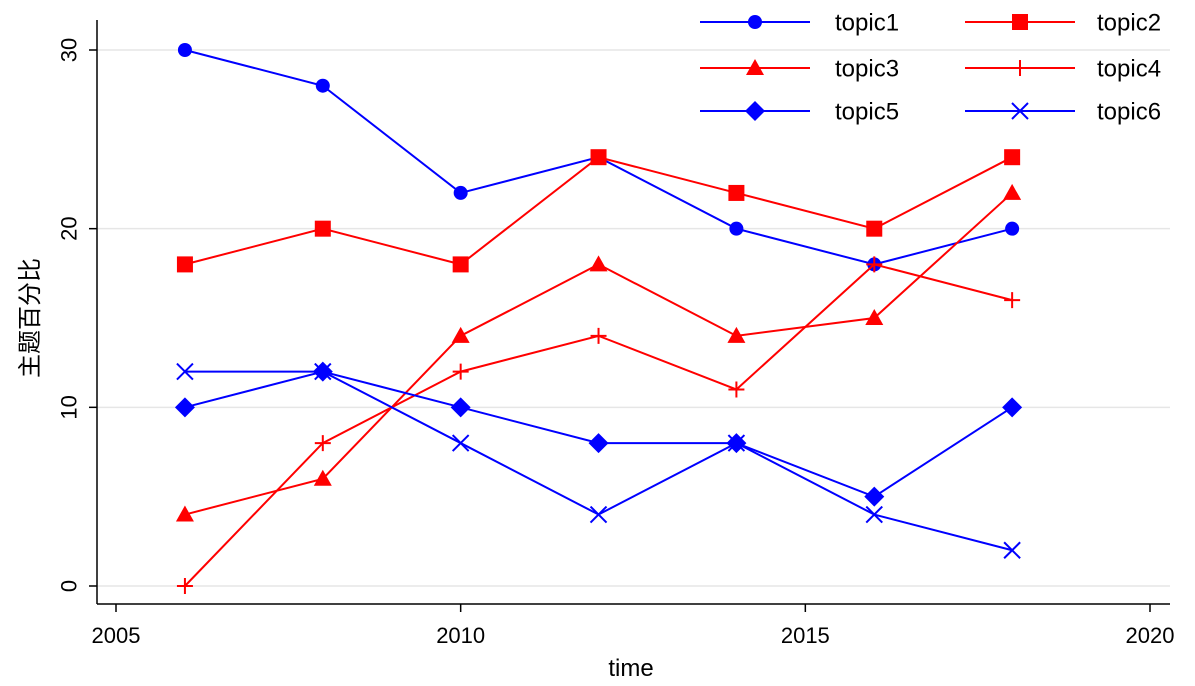  What do you see at coordinates (1012, 228) in the screenshot?
I see `data-point-topic1-2018` at bounding box center [1012, 228].